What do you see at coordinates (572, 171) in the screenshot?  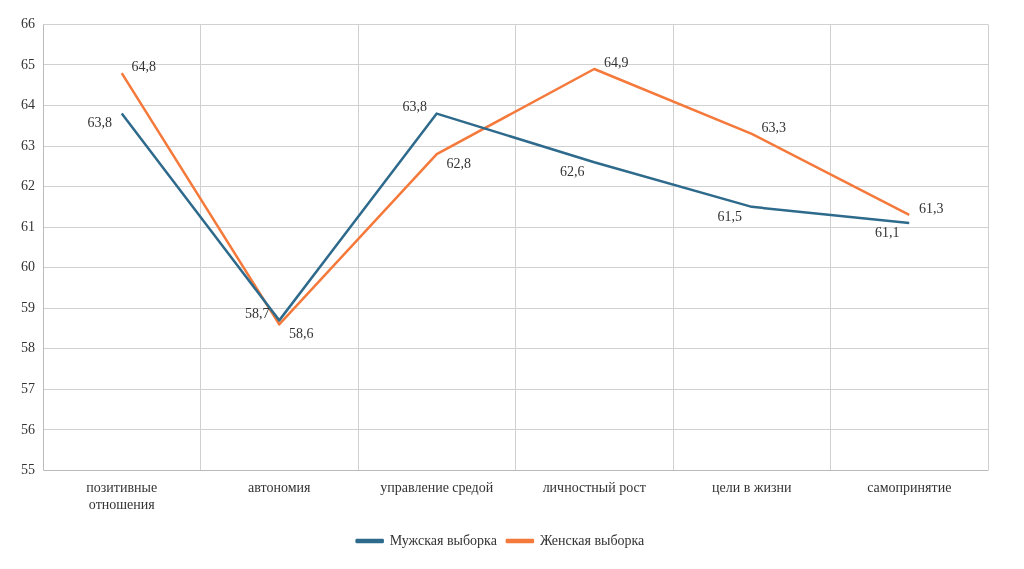 I see `data-label: 62,6` at bounding box center [572, 171].